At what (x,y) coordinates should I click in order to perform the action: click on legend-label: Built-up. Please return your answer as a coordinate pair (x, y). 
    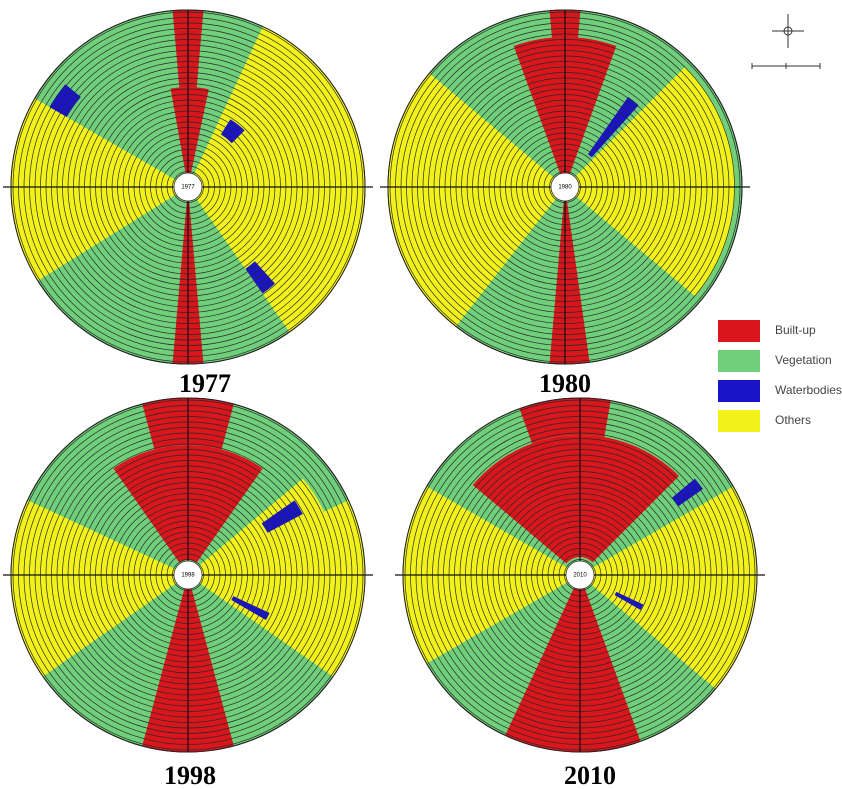
    Looking at the image, I should click on (795, 330).